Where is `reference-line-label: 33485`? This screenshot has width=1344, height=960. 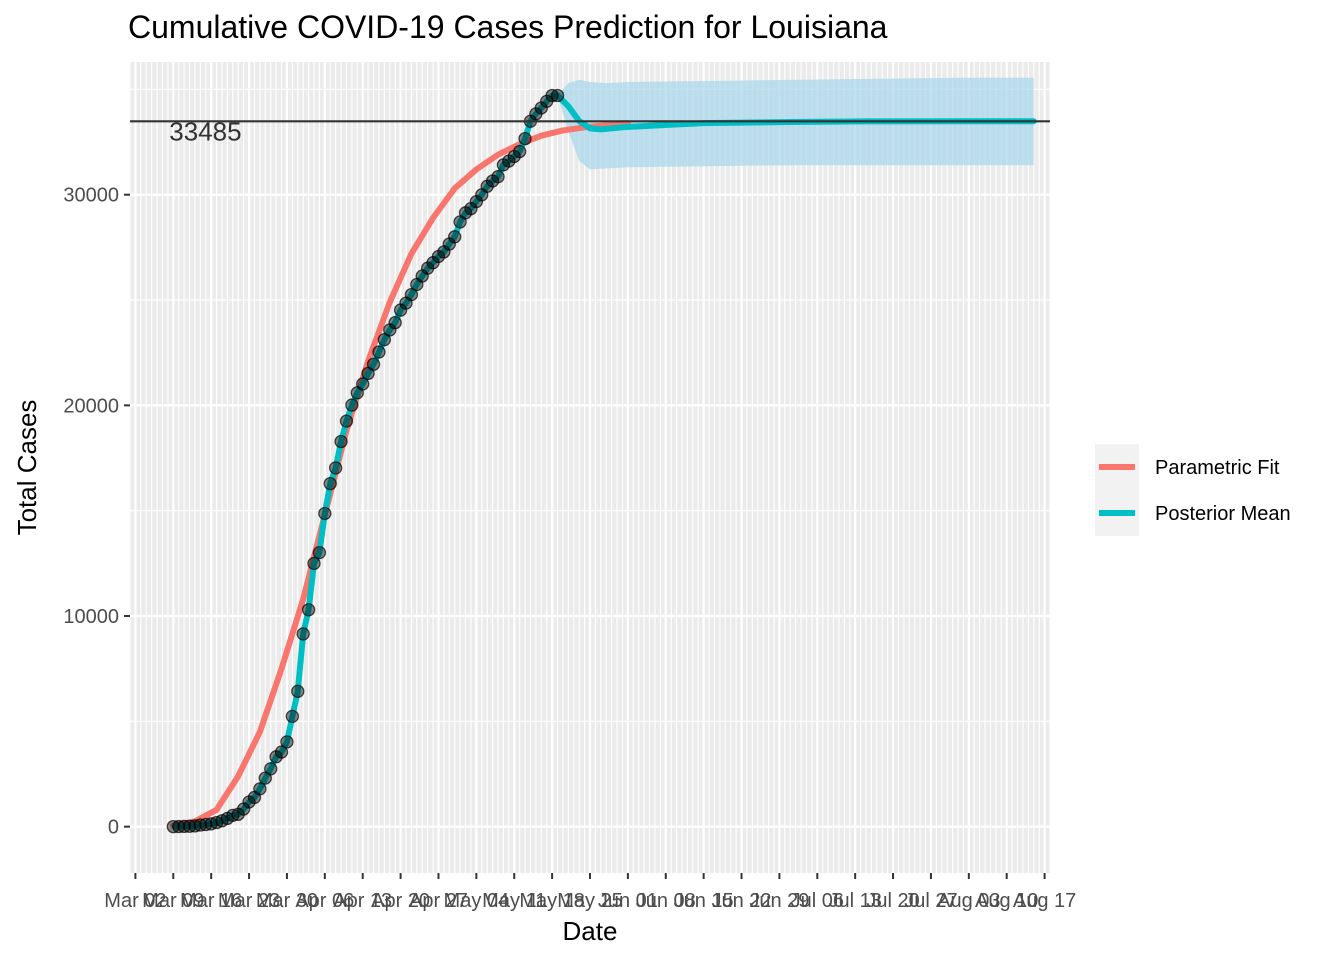 reference-line-label: 33485 is located at coordinates (205, 131).